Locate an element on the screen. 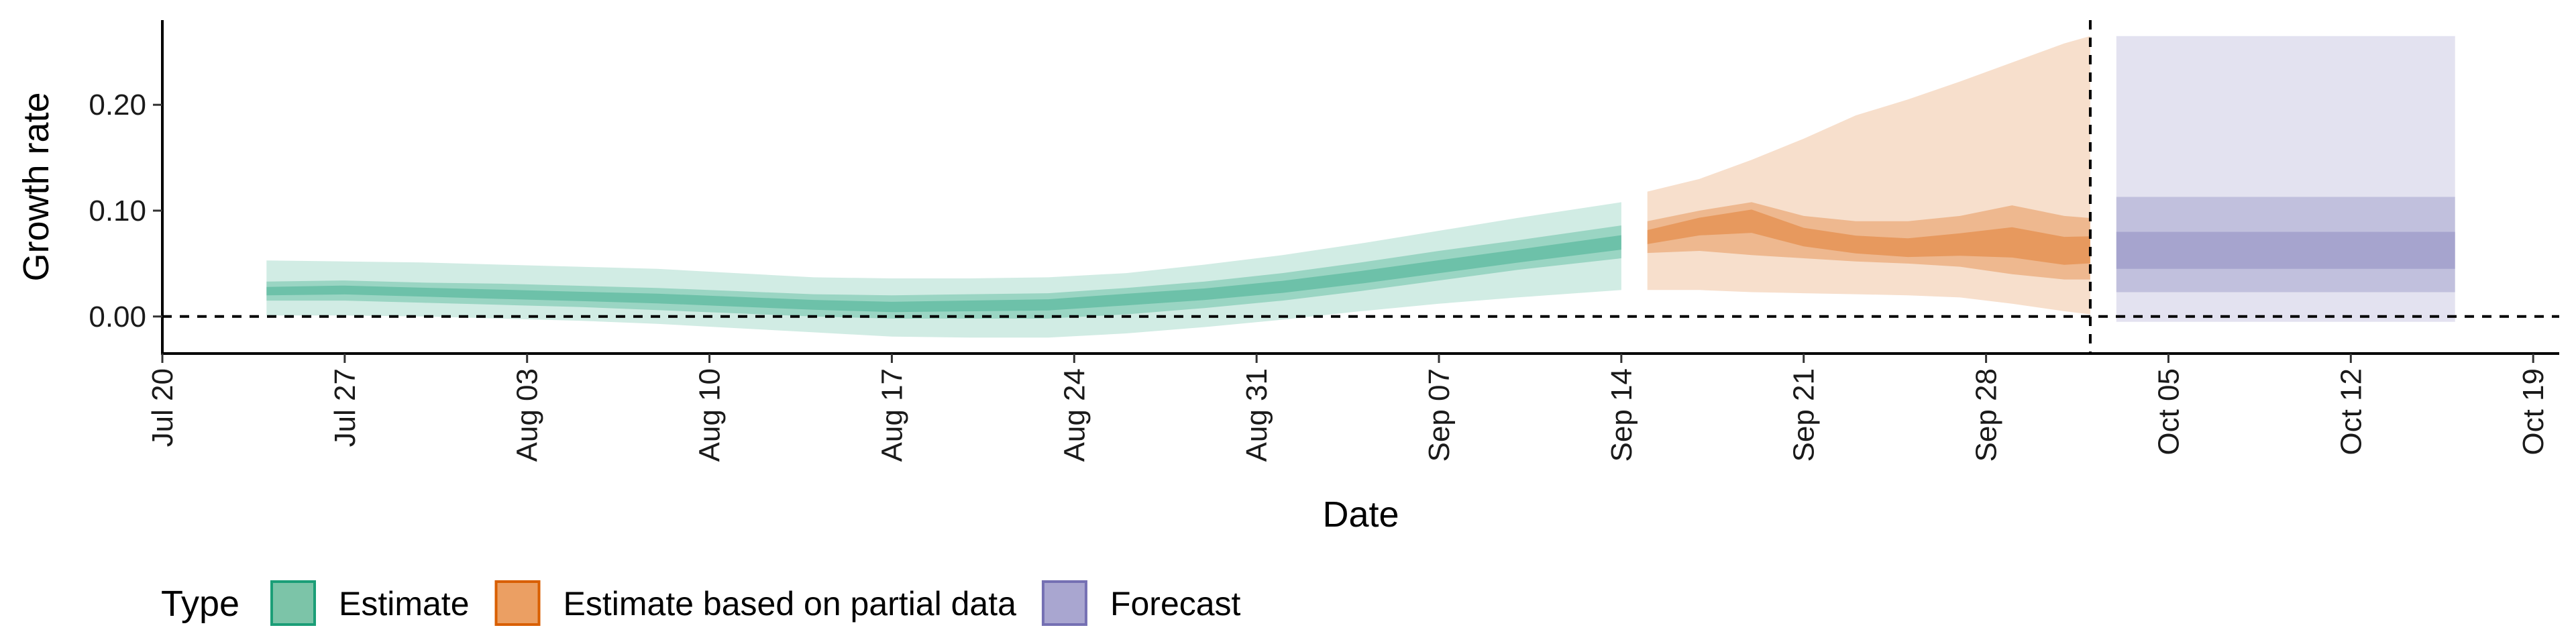 This screenshot has width=2576, height=644. x-tick-label: Aug 17 is located at coordinates (891, 415).